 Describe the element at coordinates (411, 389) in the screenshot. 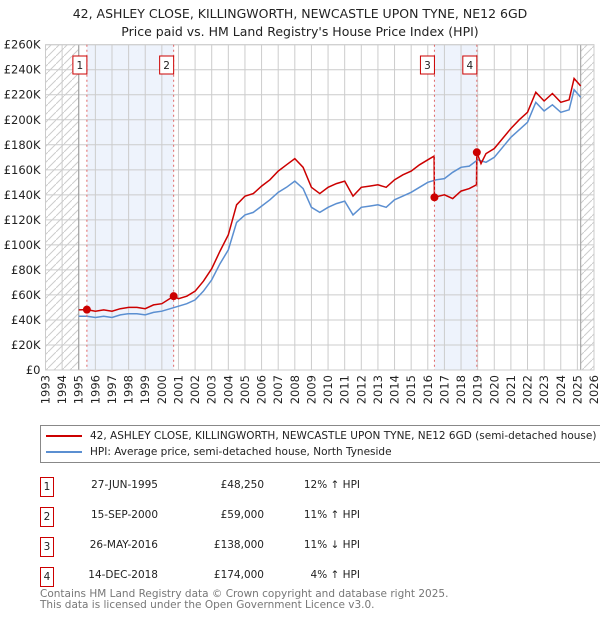

I see `x-tick-label: 2015` at that location.